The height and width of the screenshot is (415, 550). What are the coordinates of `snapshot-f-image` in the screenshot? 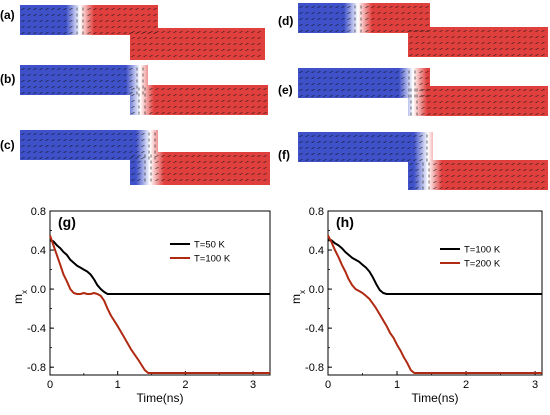 It's located at (423, 161).